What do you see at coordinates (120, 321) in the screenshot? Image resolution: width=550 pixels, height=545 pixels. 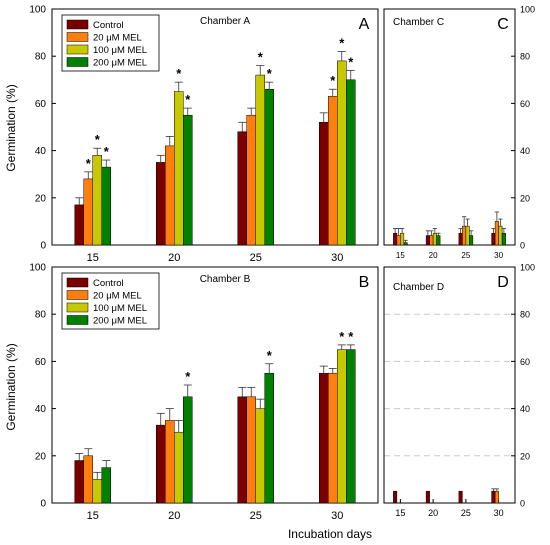 I see `legend-label: 200 μM MEL` at bounding box center [120, 321].